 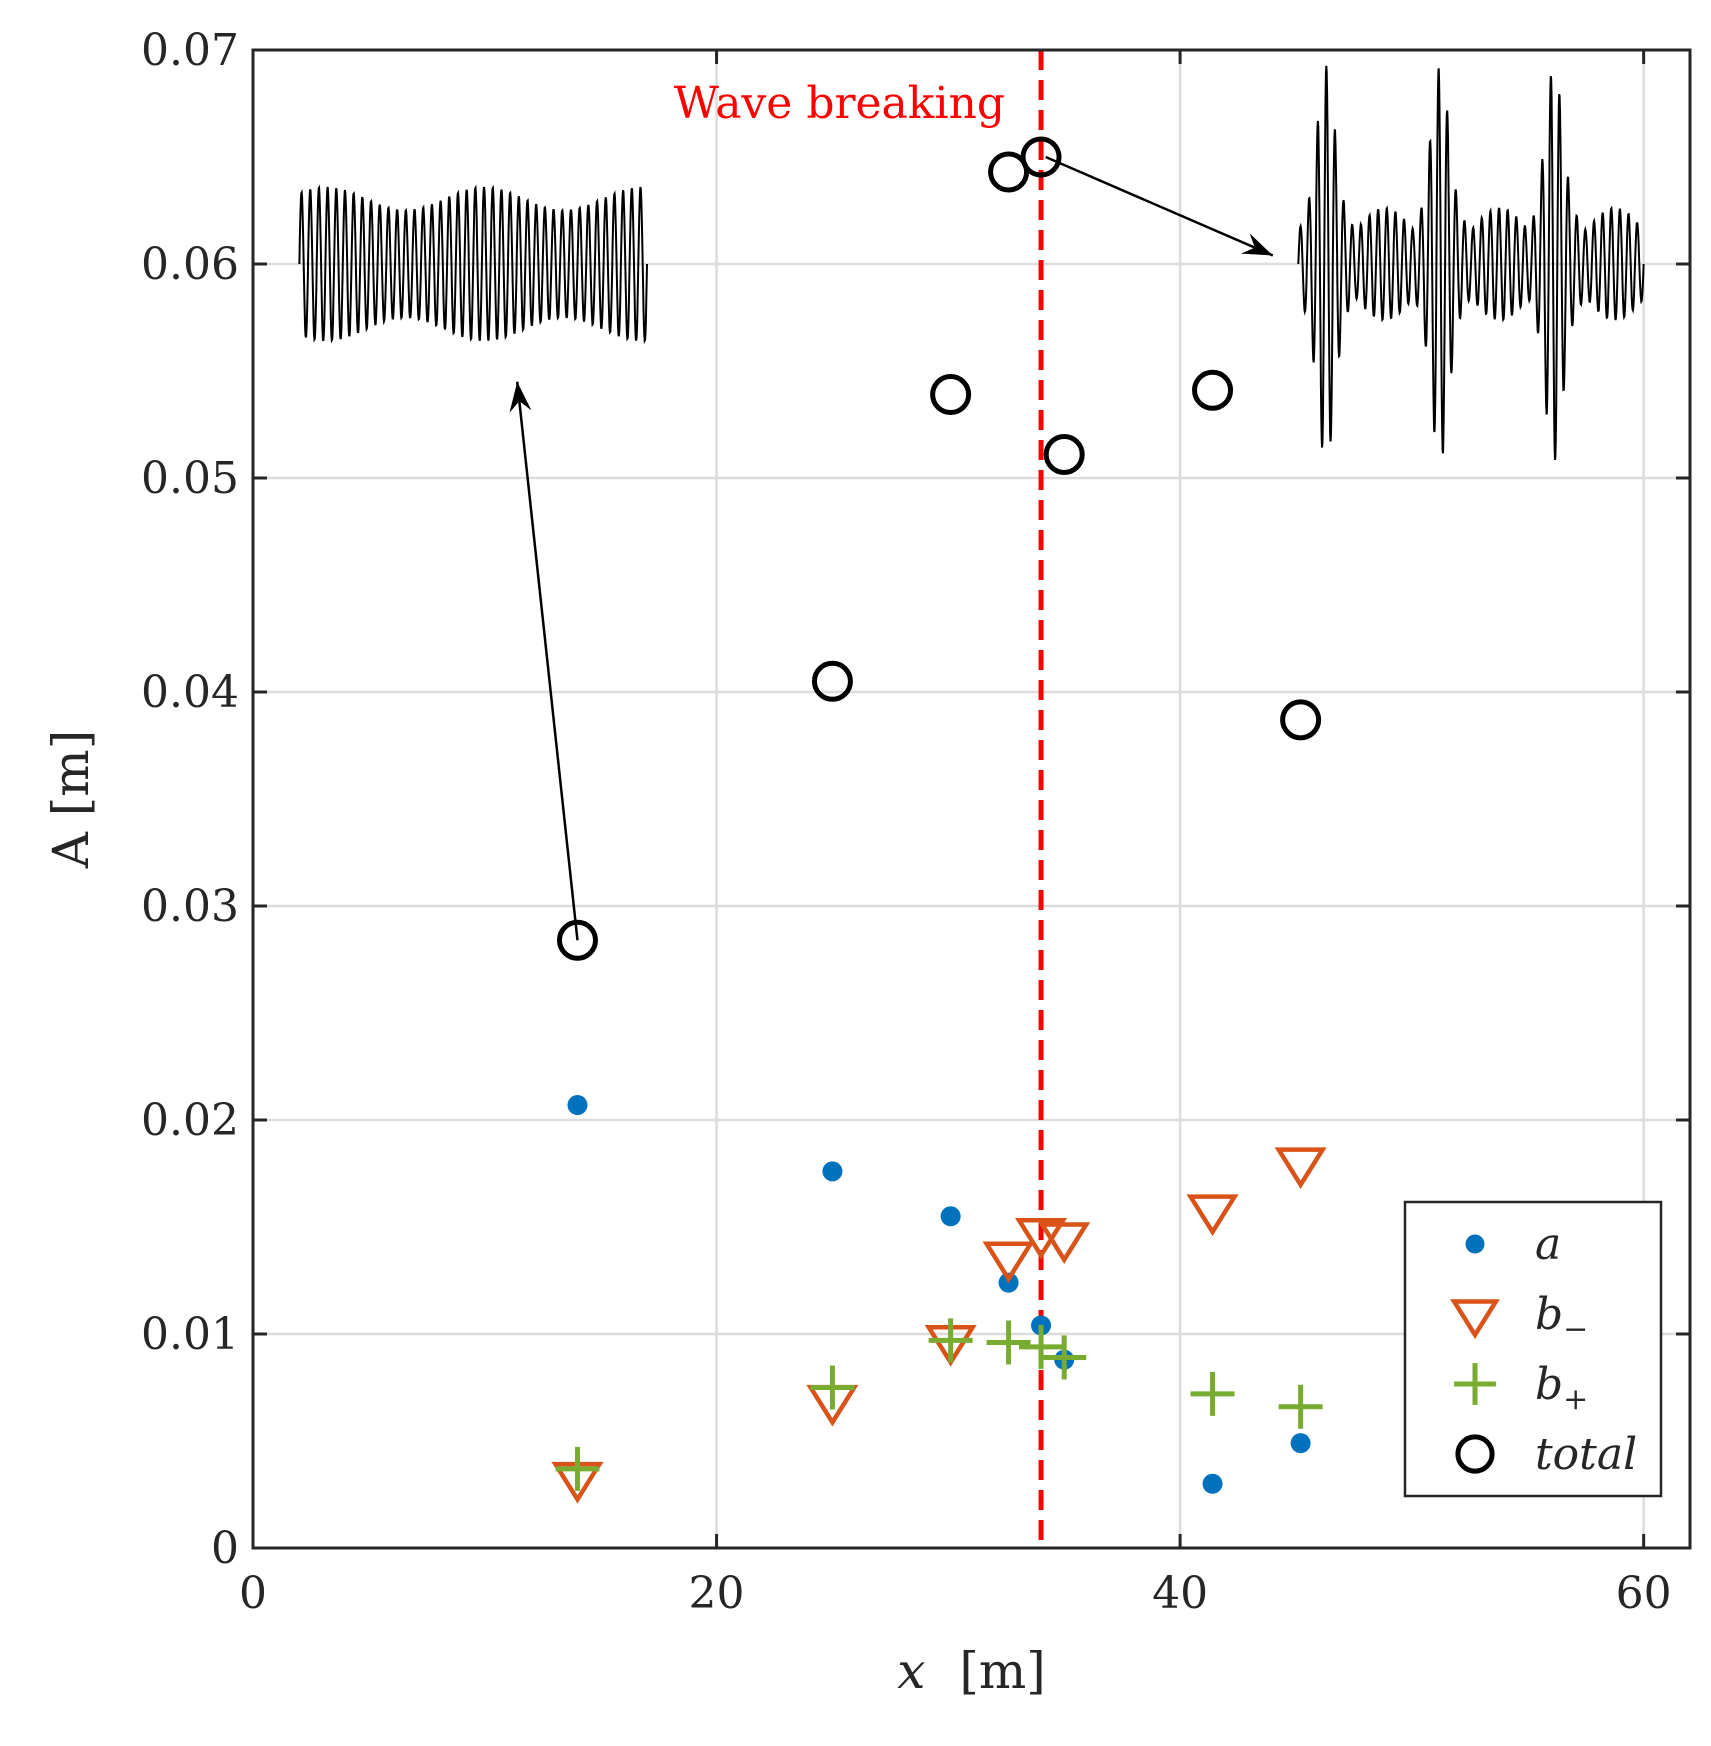 What do you see at coordinates (190, 906) in the screenshot?
I see `y-tick-label: 0.03` at bounding box center [190, 906].